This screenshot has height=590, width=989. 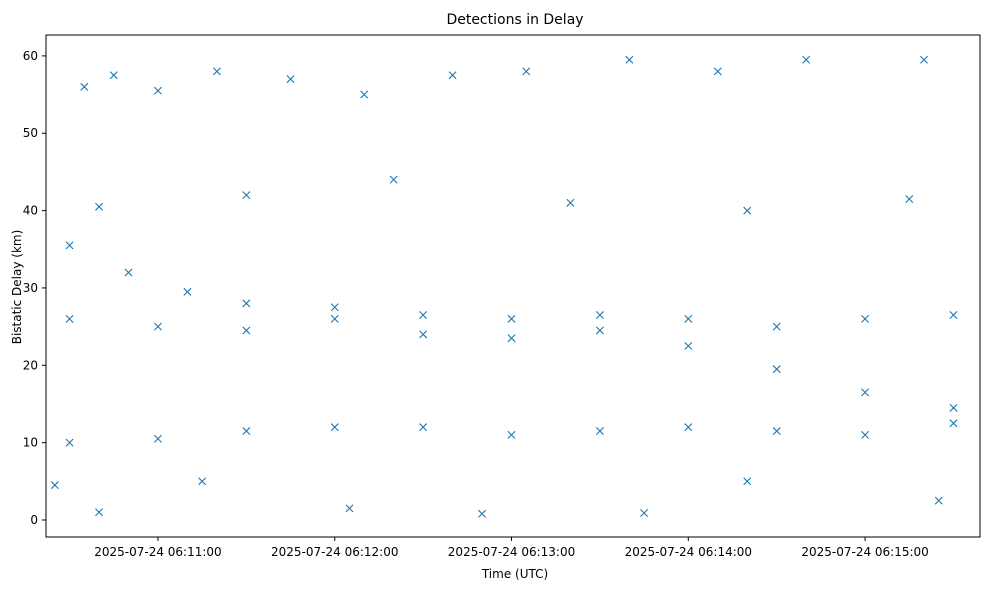 What do you see at coordinates (511, 552) in the screenshot?
I see `x-tick-label: 2025-07-24 06:13:00` at bounding box center [511, 552].